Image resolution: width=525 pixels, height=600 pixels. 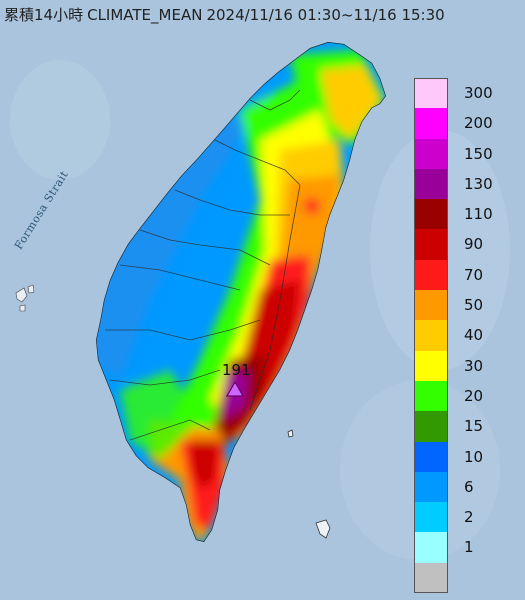 I want to click on legend-label: 200, so click(x=478, y=123).